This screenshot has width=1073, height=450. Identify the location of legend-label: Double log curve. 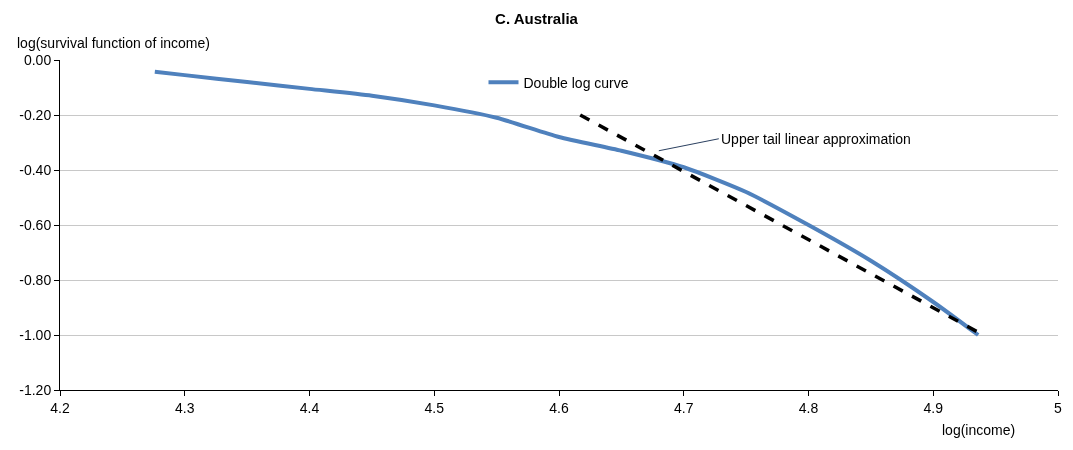
(576, 82).